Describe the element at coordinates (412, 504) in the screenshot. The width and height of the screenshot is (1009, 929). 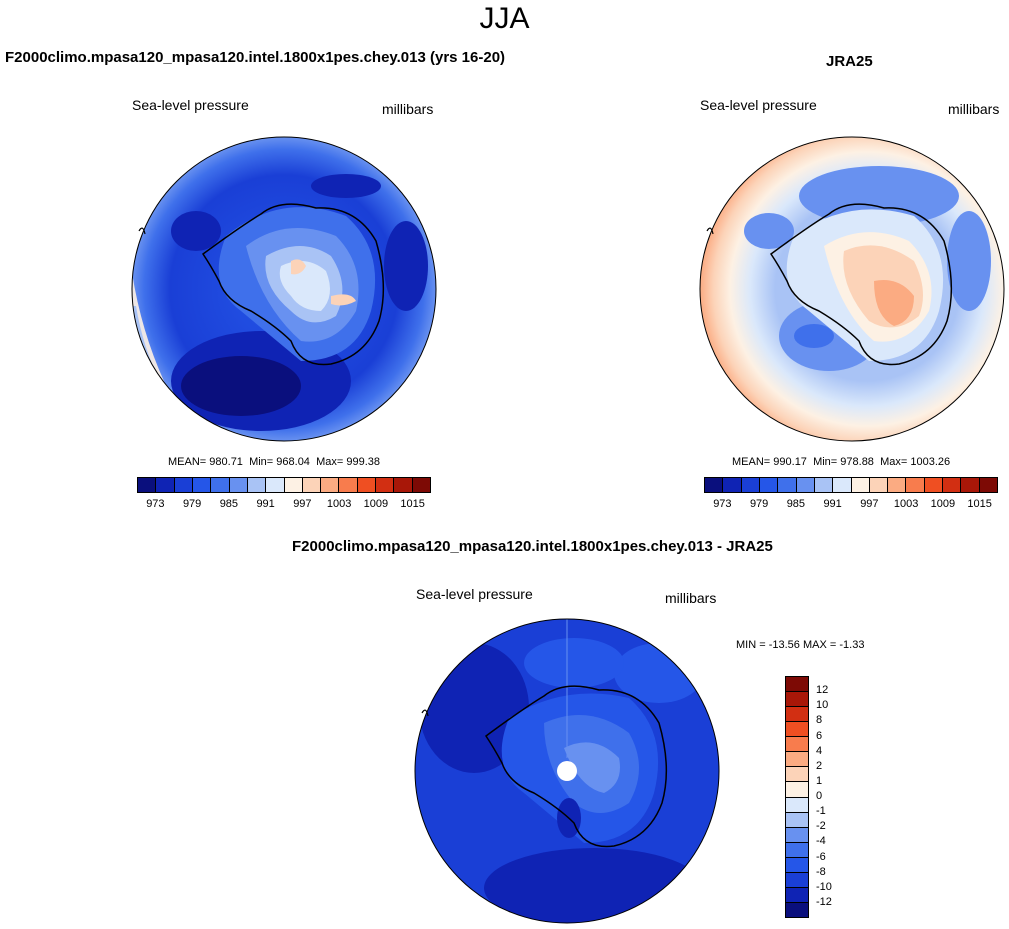
I see `colorbar-tick-label: 1015` at that location.